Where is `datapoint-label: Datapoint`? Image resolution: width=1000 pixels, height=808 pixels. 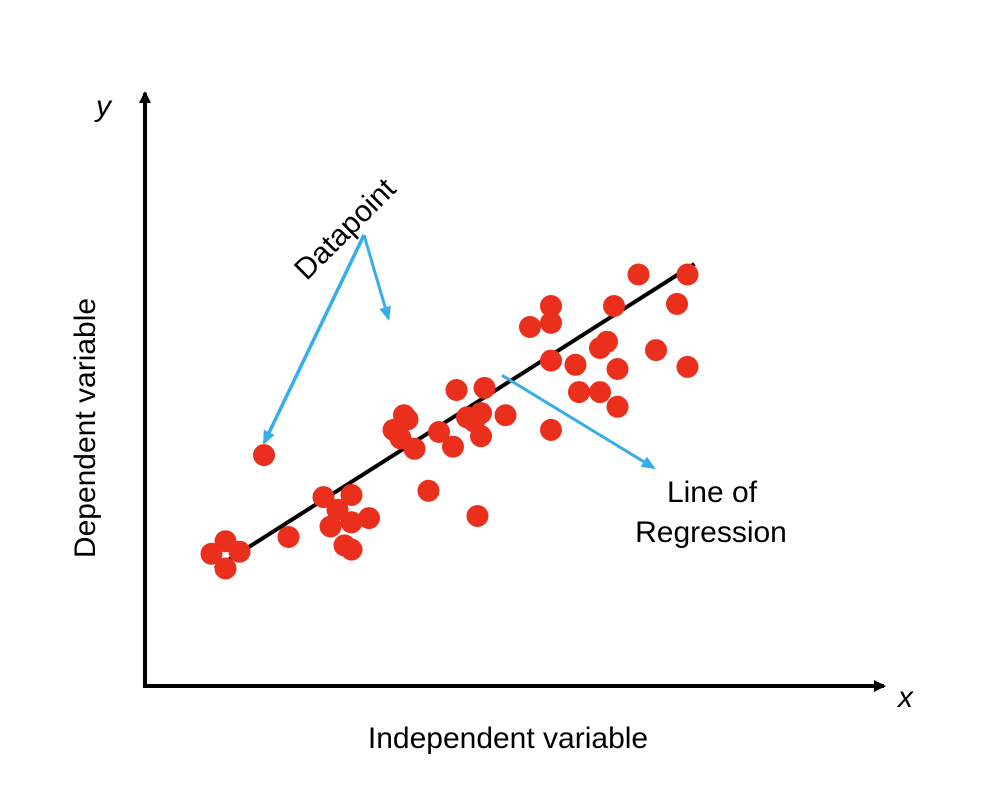 datapoint-label: Datapoint is located at coordinates (345, 229).